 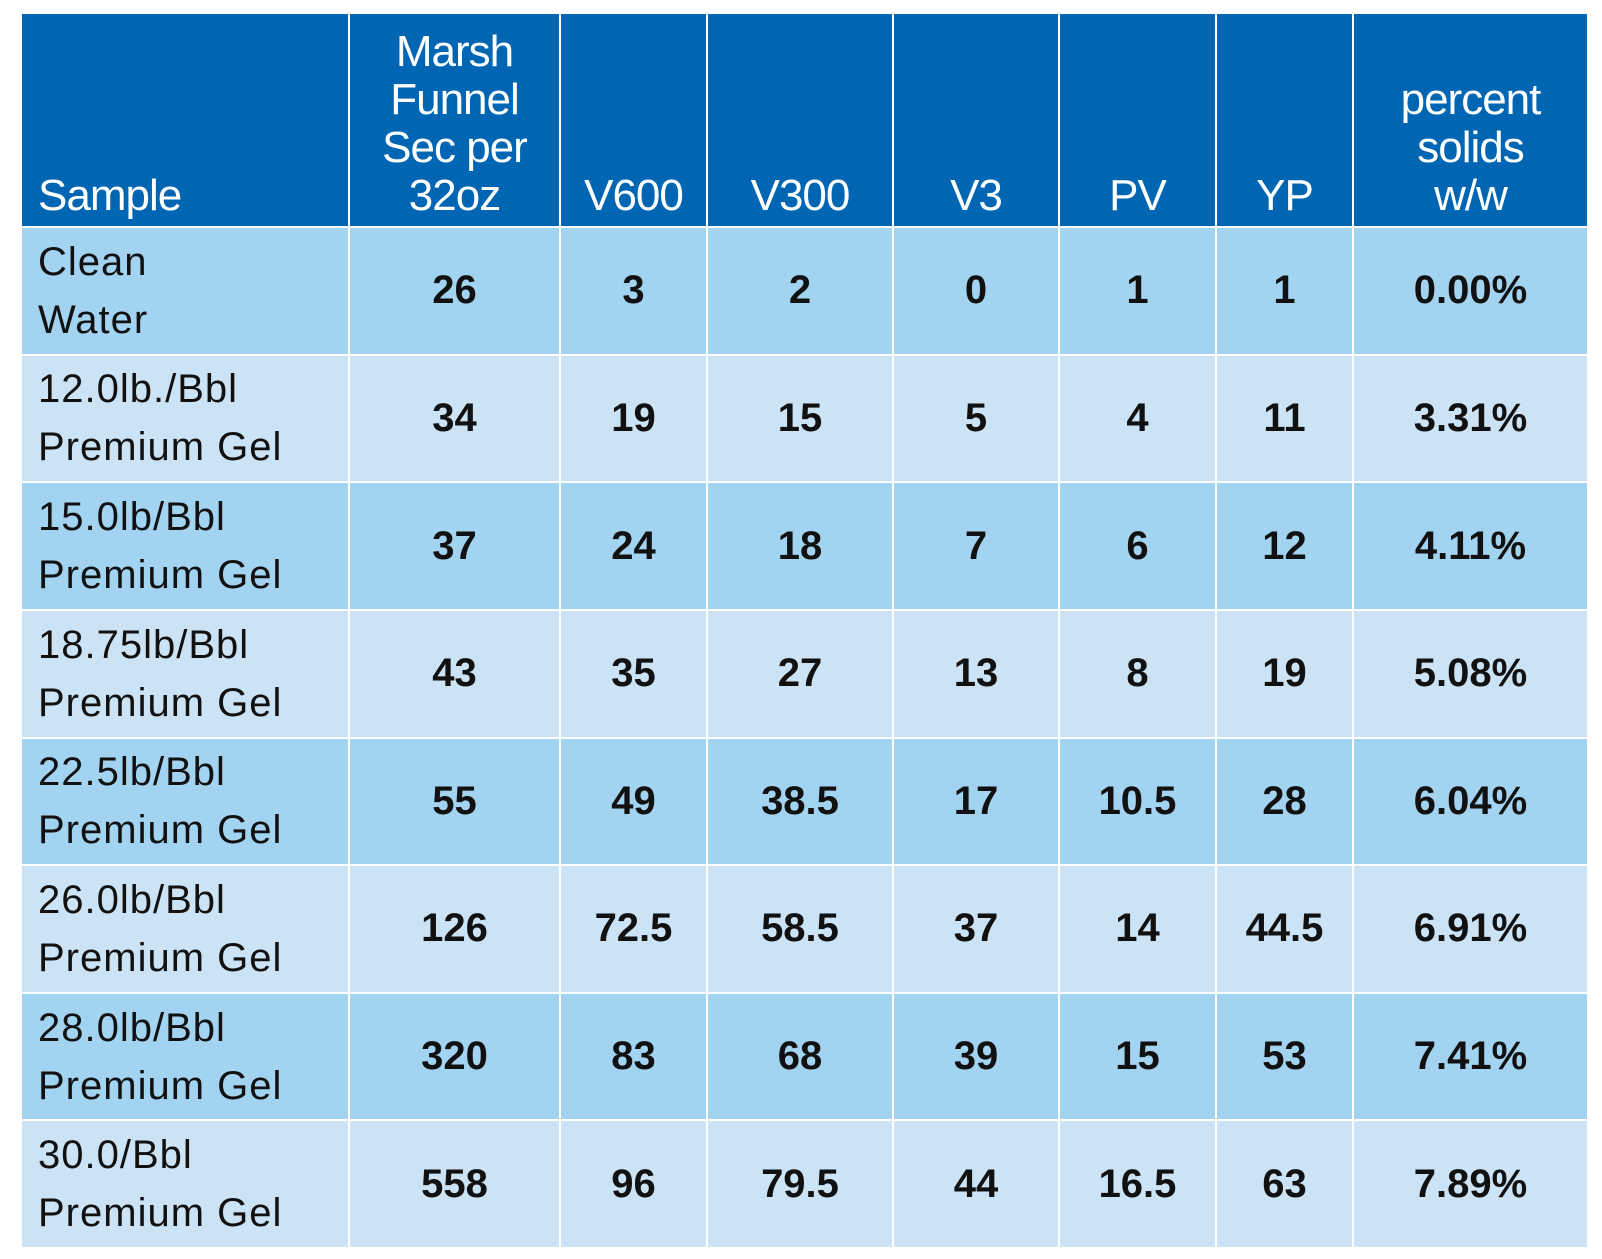 What do you see at coordinates (633, 291) in the screenshot?
I see `v600-cell: 3` at bounding box center [633, 291].